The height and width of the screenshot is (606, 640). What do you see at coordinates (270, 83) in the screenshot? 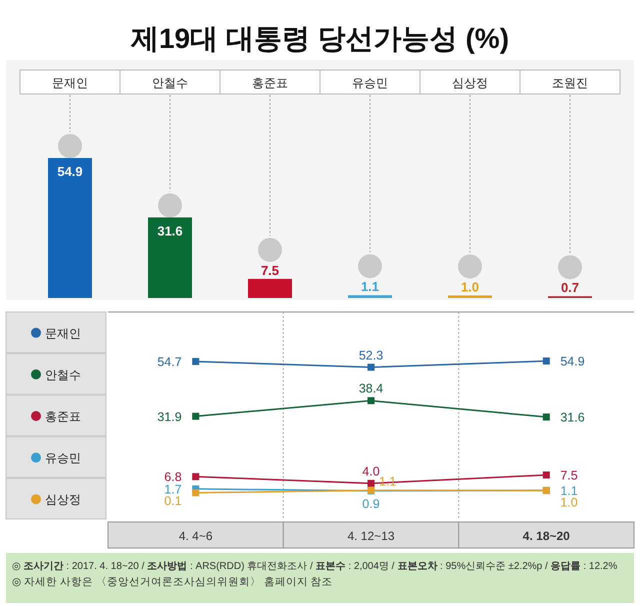
I see `x-tick-label: 홍준표` at bounding box center [270, 83].